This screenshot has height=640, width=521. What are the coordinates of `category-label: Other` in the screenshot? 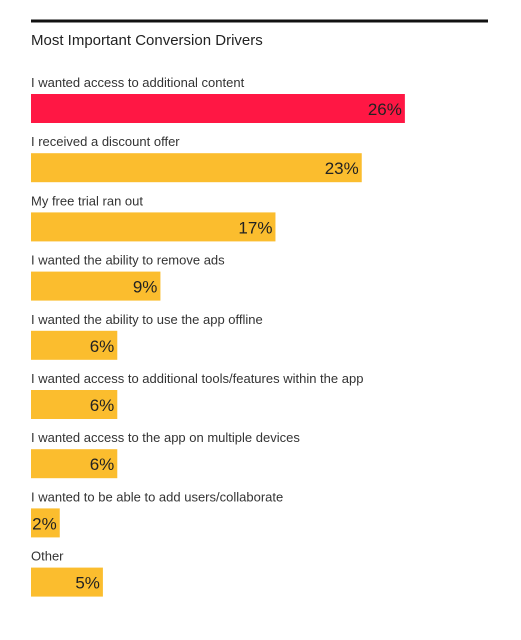 It's located at (47, 556).